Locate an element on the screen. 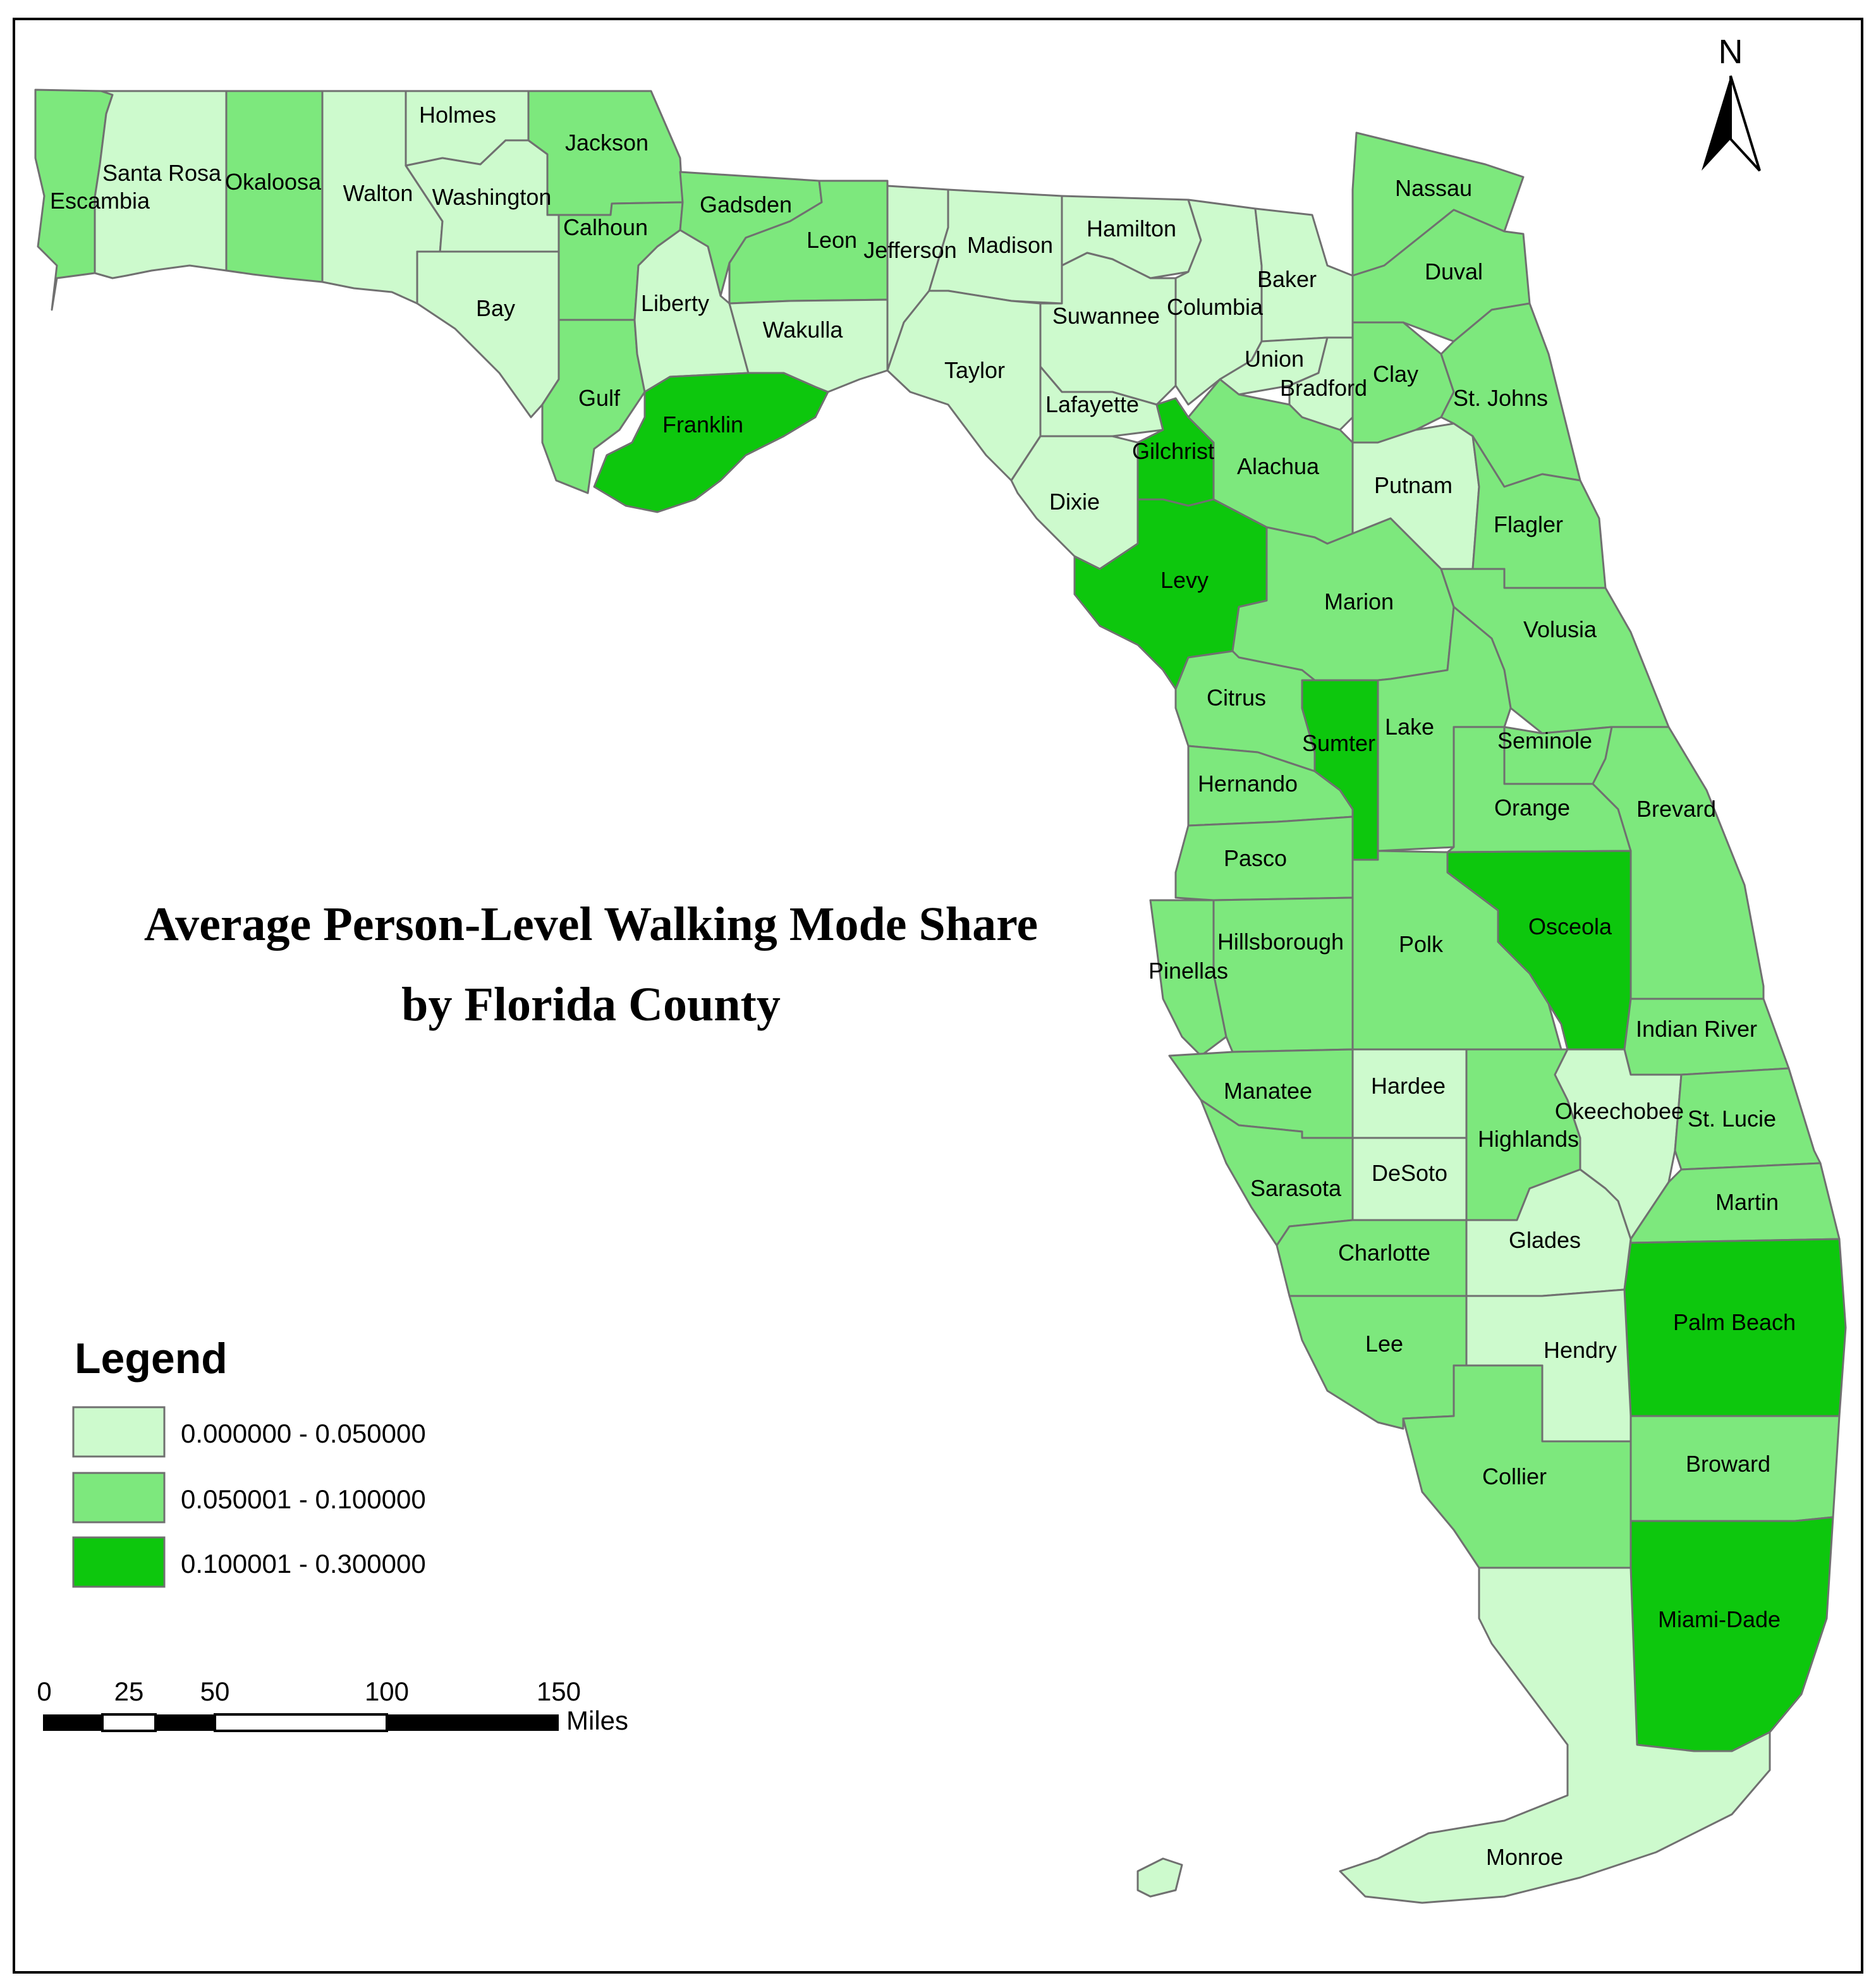 Image resolution: width=1876 pixels, height=1985 pixels. county-label: Jefferson is located at coordinates (909, 250).